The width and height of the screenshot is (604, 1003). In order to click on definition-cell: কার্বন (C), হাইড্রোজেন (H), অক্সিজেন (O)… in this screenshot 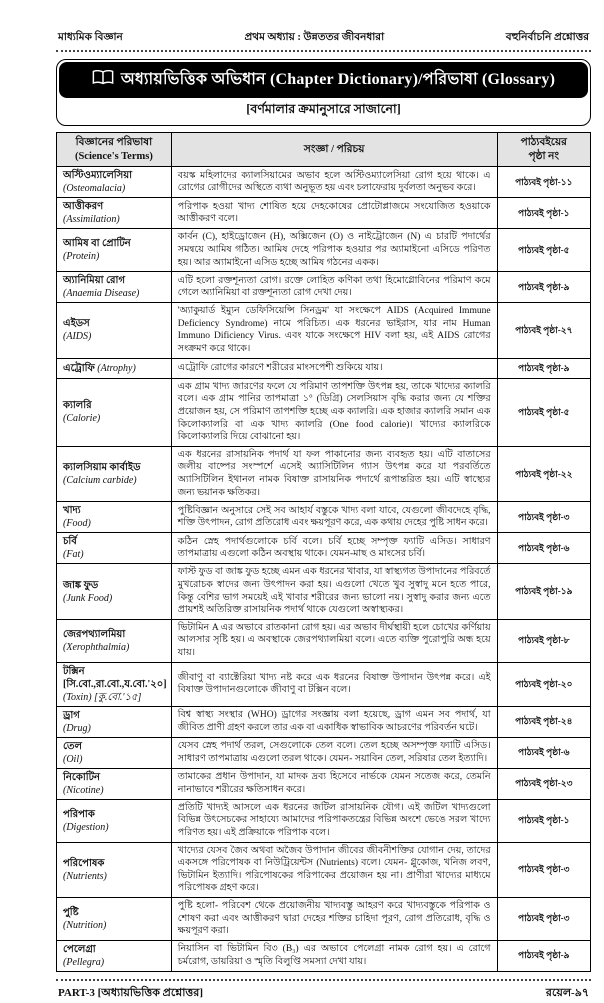, I will do `click(334, 250)`.